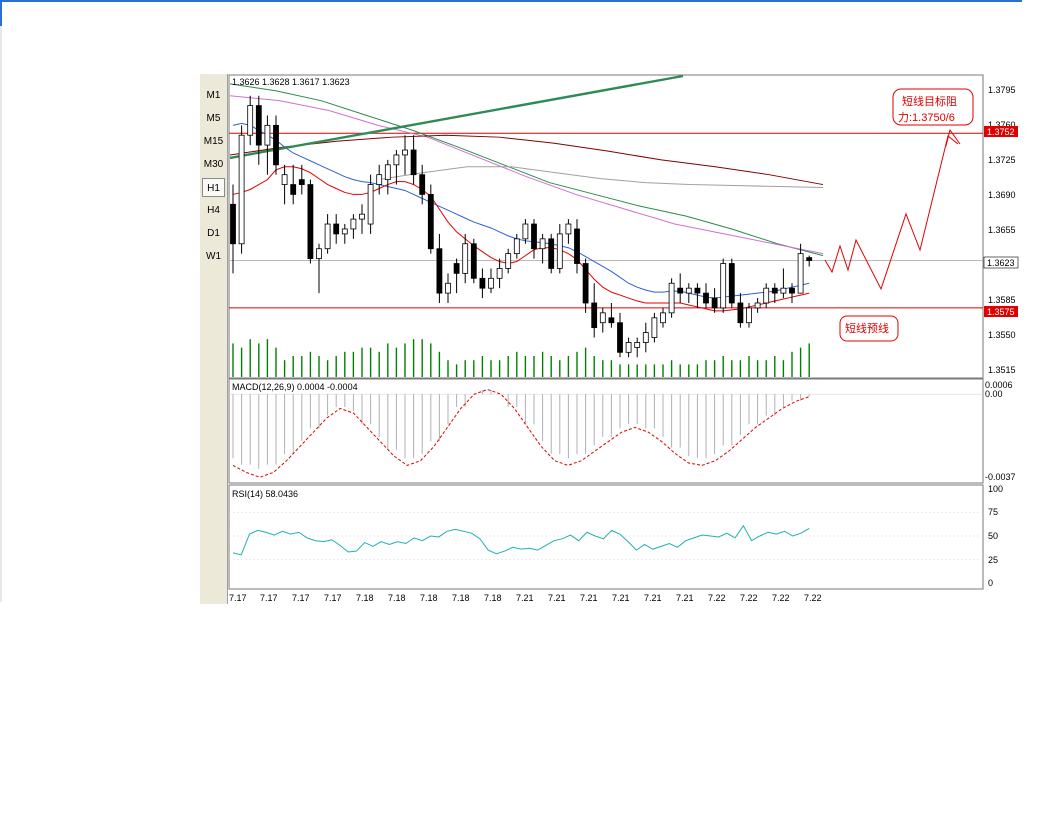 This screenshot has height=832, width=1054. Describe the element at coordinates (265, 494) in the screenshot. I see `rsi-header: RSI(14) 58.0436` at that location.